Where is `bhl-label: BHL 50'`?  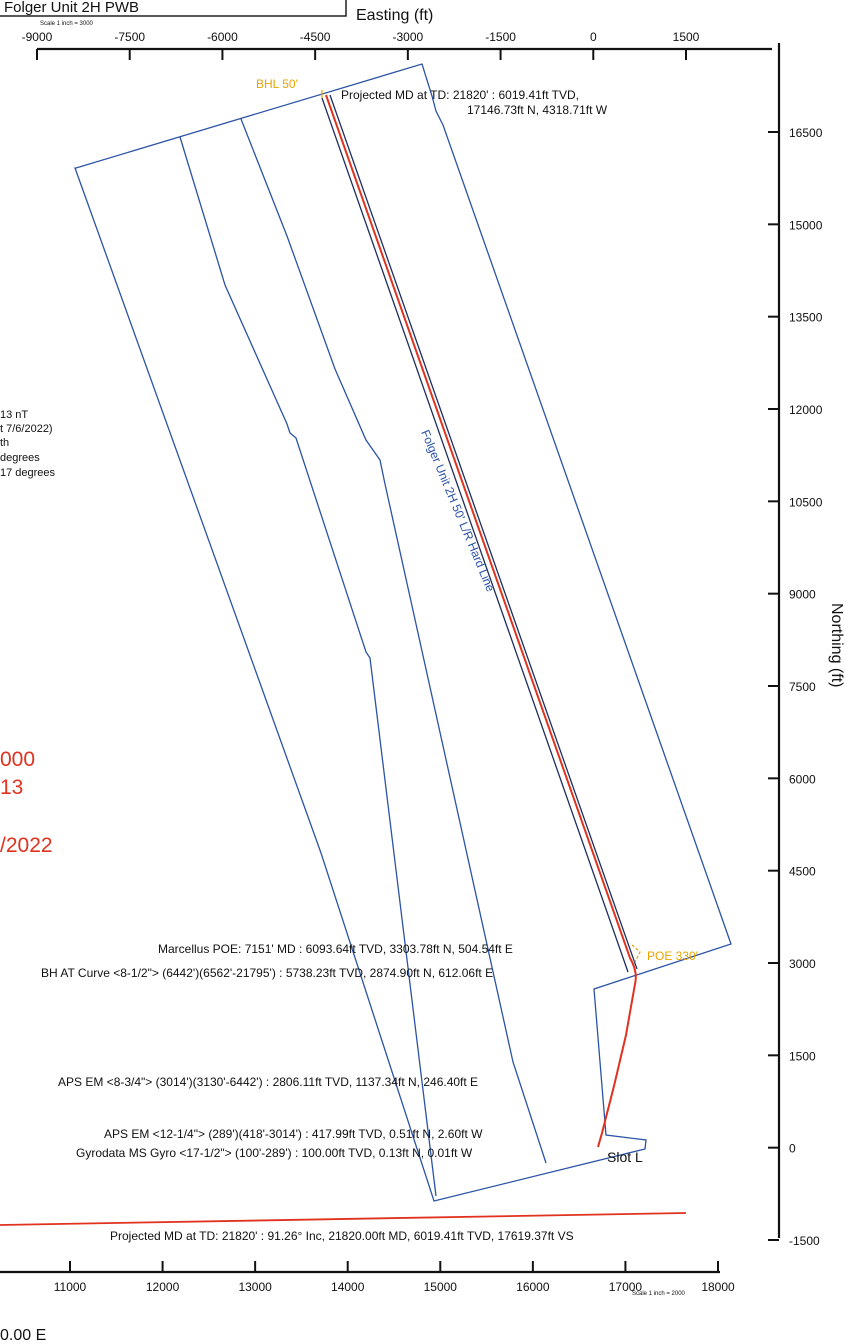
bhl-label: BHL 50' is located at coordinates (277, 84).